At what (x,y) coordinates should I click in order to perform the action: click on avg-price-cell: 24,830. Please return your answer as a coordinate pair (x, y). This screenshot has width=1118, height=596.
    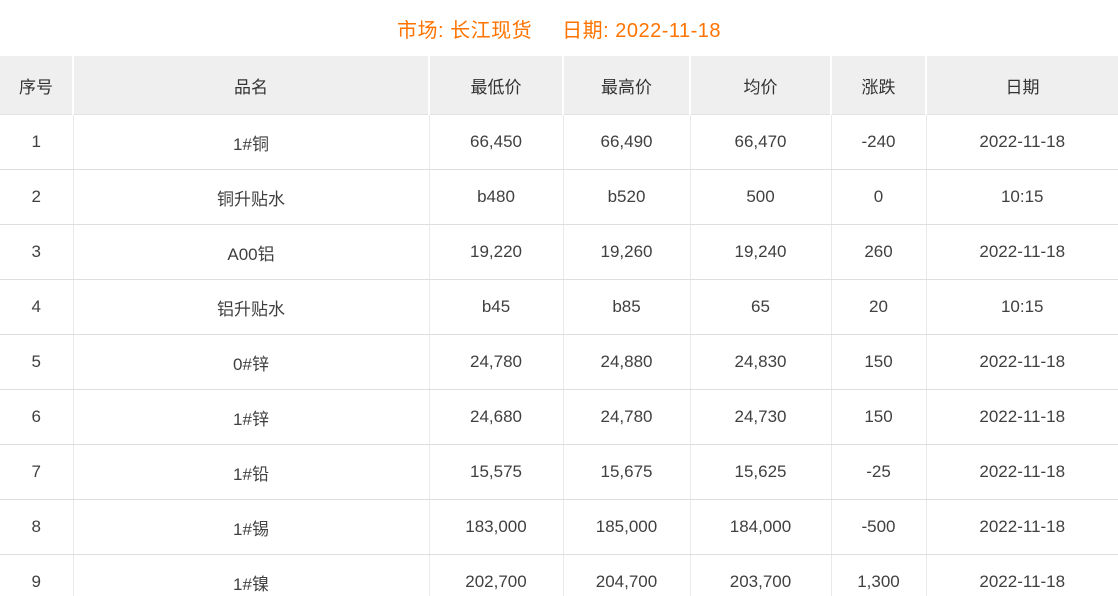
    Looking at the image, I should click on (761, 362).